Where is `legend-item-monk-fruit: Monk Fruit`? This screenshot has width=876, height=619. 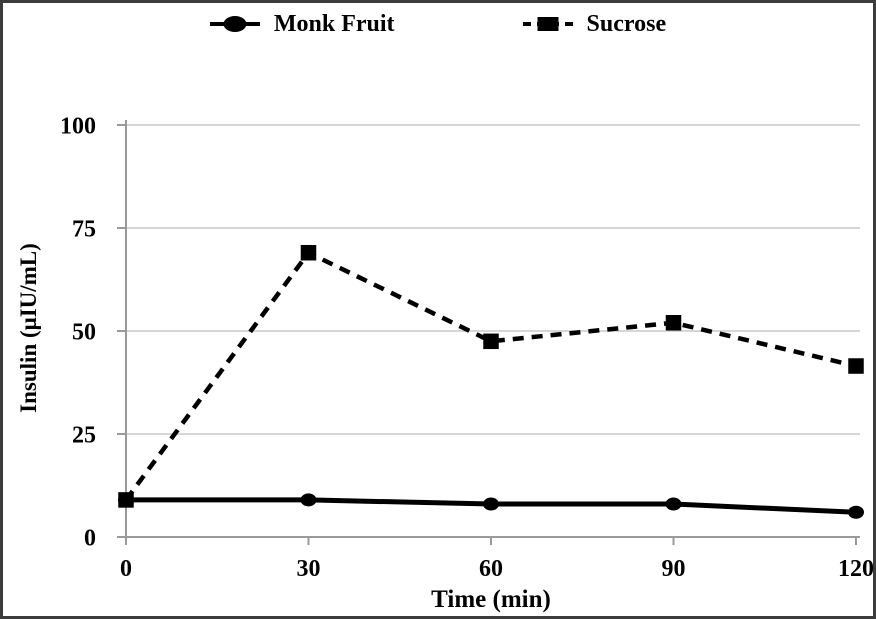 legend-item-monk-fruit: Monk Fruit is located at coordinates (302, 24).